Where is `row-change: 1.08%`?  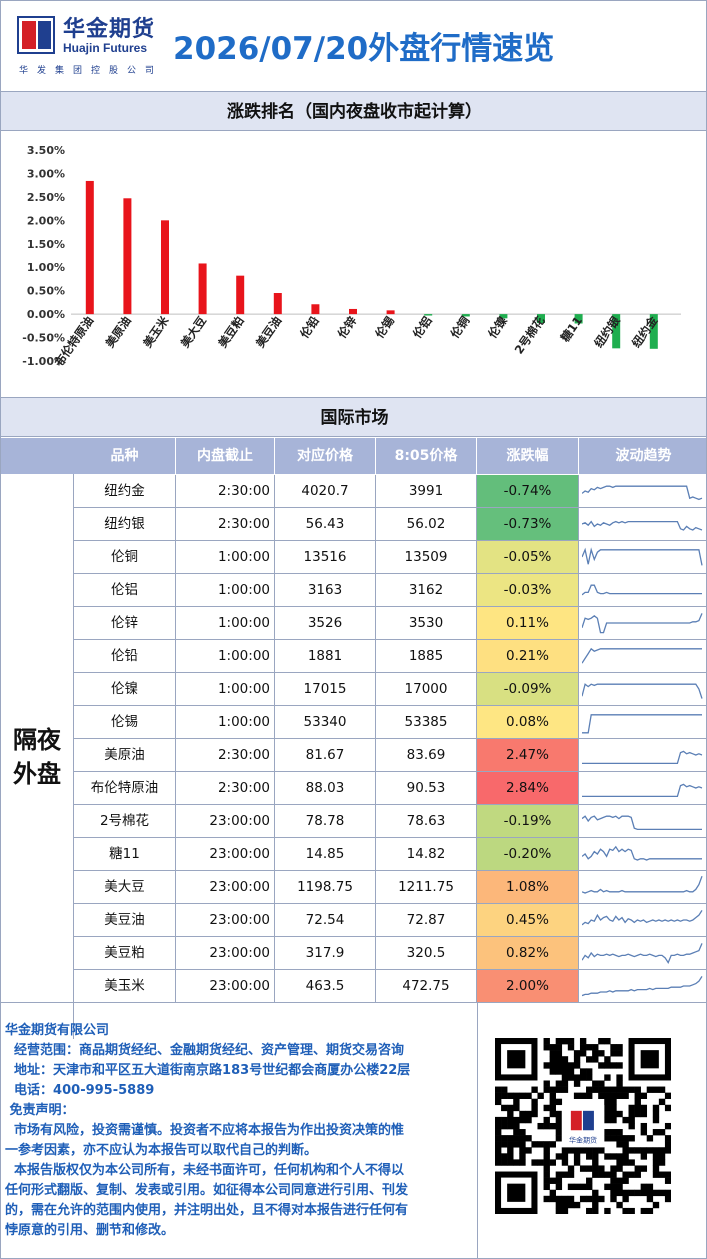 row-change: 1.08% is located at coordinates (528, 887).